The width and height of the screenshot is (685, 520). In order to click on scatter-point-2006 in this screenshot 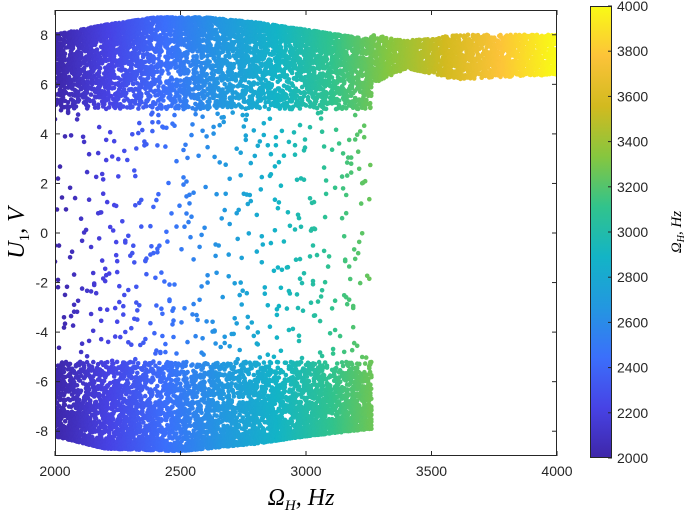, I will do `click(117, 261)`.